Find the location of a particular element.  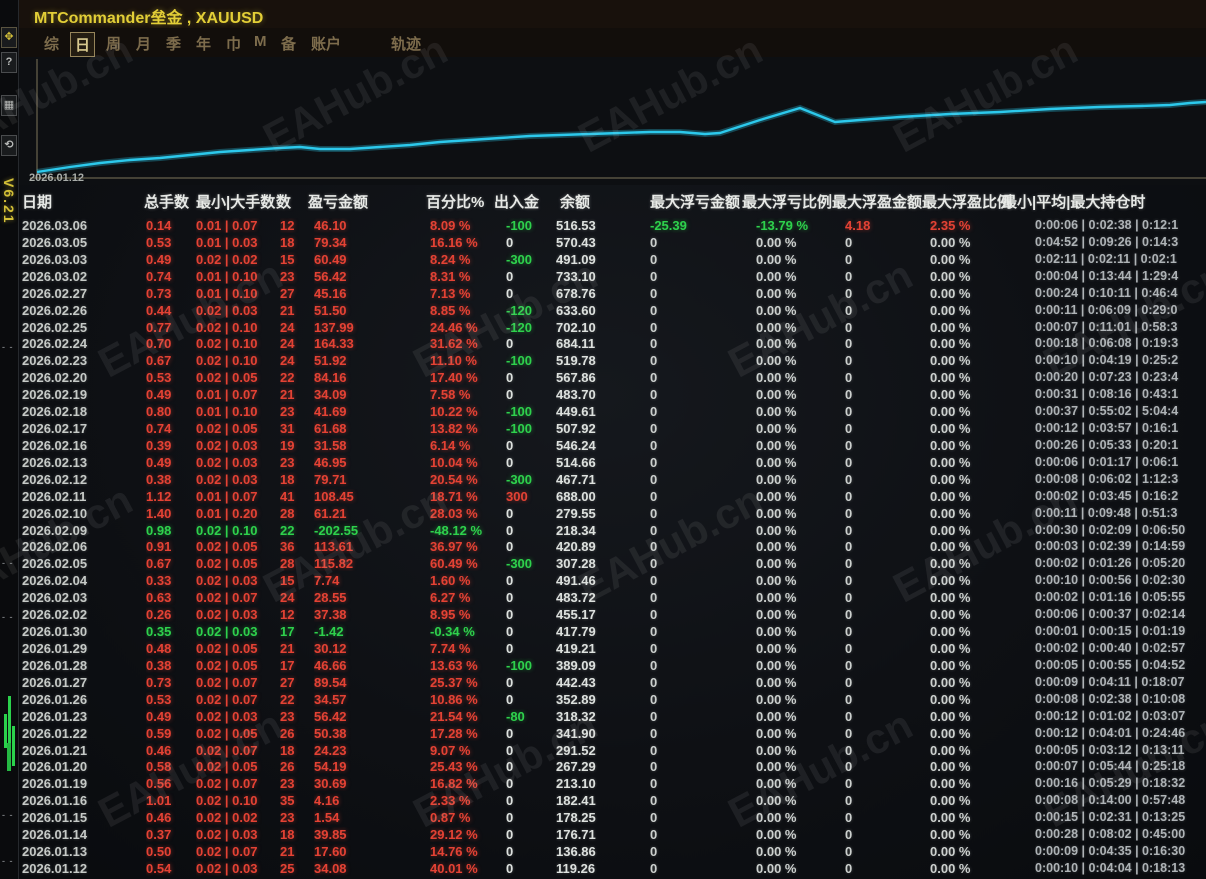

cell-b: 633.60 is located at coordinates (576, 310).